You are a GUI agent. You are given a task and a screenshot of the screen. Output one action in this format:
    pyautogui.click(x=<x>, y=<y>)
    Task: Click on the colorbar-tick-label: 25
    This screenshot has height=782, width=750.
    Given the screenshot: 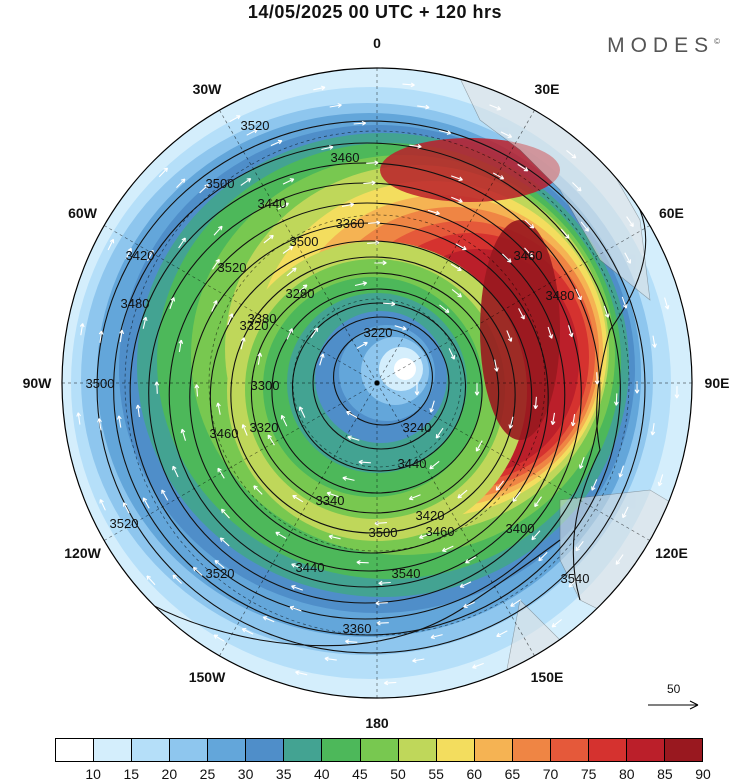 What is the action you would take?
    pyautogui.click(x=207, y=774)
    